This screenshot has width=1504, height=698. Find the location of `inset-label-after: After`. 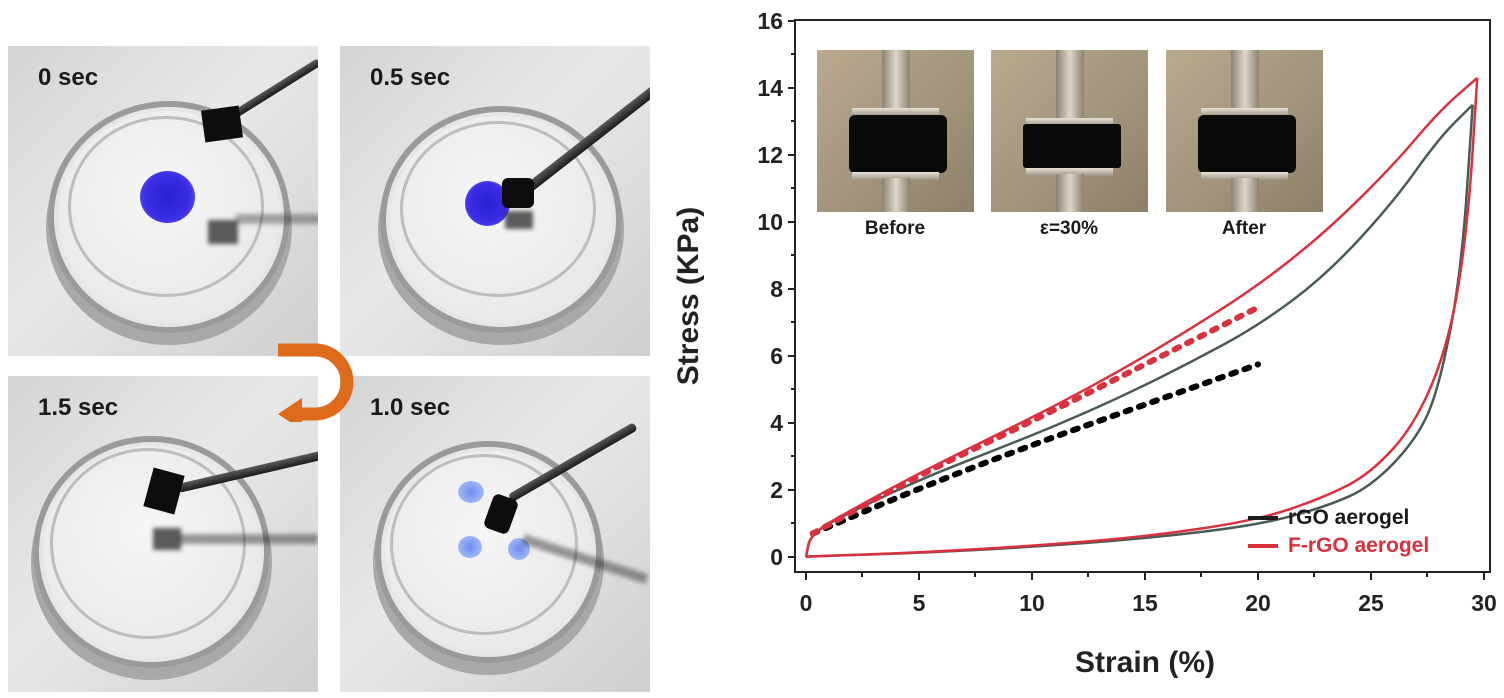

inset-label-after: After is located at coordinates (1244, 228).